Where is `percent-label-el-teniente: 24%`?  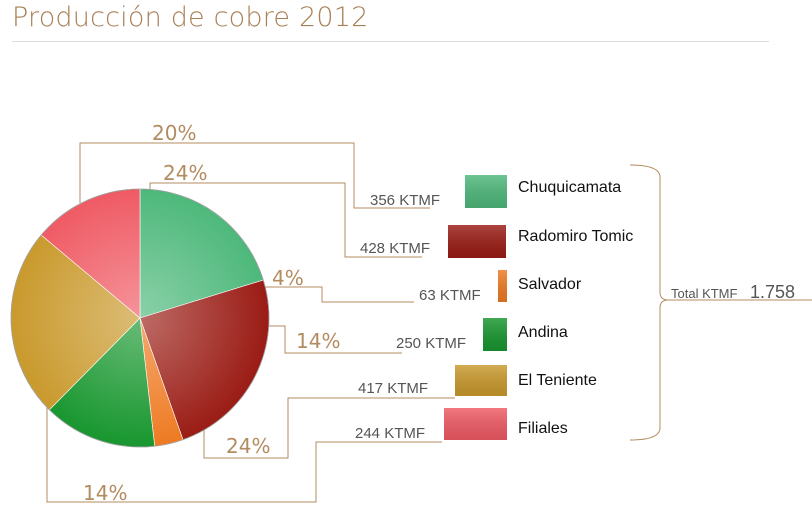 percent-label-el-teniente: 24% is located at coordinates (248, 446).